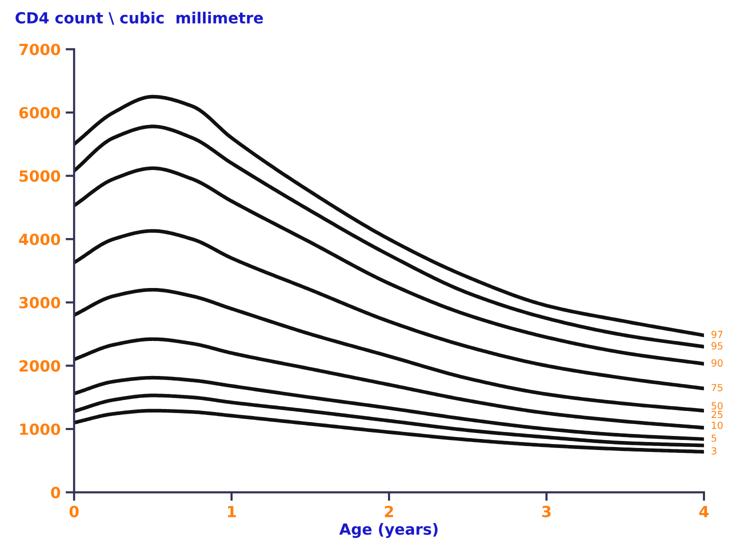  Describe the element at coordinates (704, 512) in the screenshot. I see `x-tick-label: 4` at that location.